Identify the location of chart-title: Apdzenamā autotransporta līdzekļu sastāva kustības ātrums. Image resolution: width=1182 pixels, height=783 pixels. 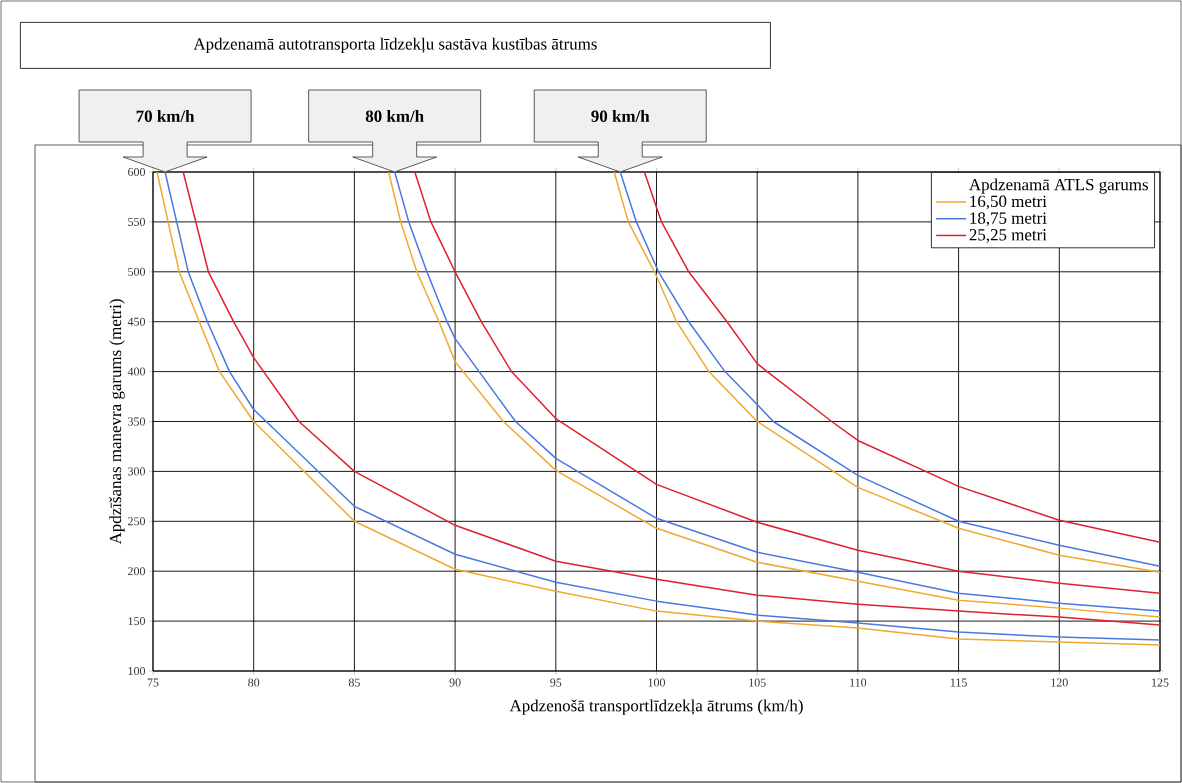
(395, 45).